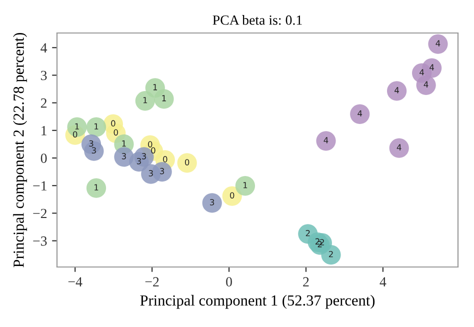 This screenshot has height=327, width=474. Describe the element at coordinates (40, 241) in the screenshot. I see `y-tick-label: −3` at that location.